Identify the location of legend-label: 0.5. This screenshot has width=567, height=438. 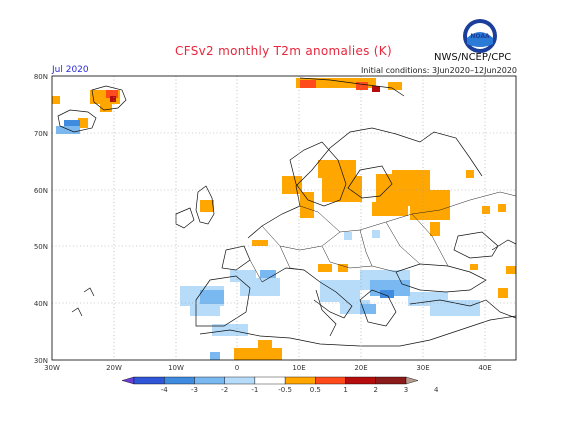
(315, 390).